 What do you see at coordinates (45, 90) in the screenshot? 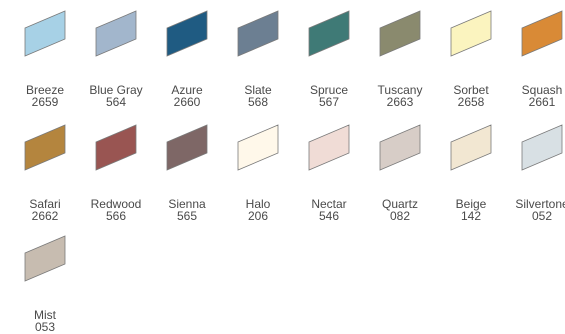
I see `swatch-name: Breeze` at bounding box center [45, 90].